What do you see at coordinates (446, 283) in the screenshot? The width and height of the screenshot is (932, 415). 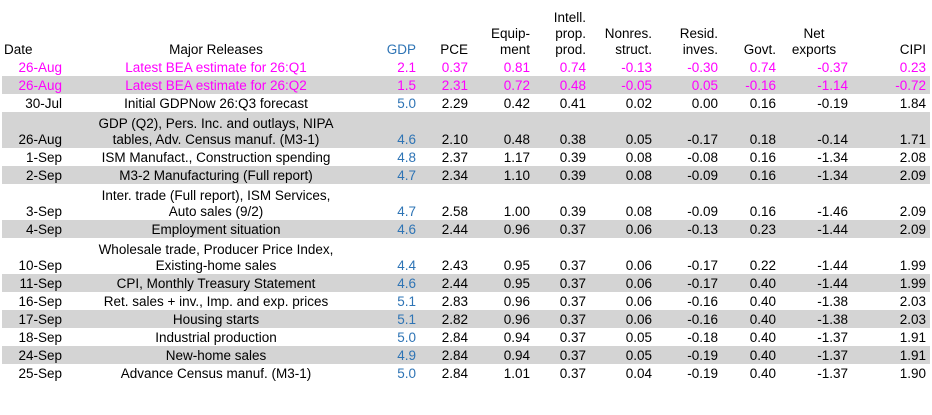 I see `row-pce: 2.44` at bounding box center [446, 283].